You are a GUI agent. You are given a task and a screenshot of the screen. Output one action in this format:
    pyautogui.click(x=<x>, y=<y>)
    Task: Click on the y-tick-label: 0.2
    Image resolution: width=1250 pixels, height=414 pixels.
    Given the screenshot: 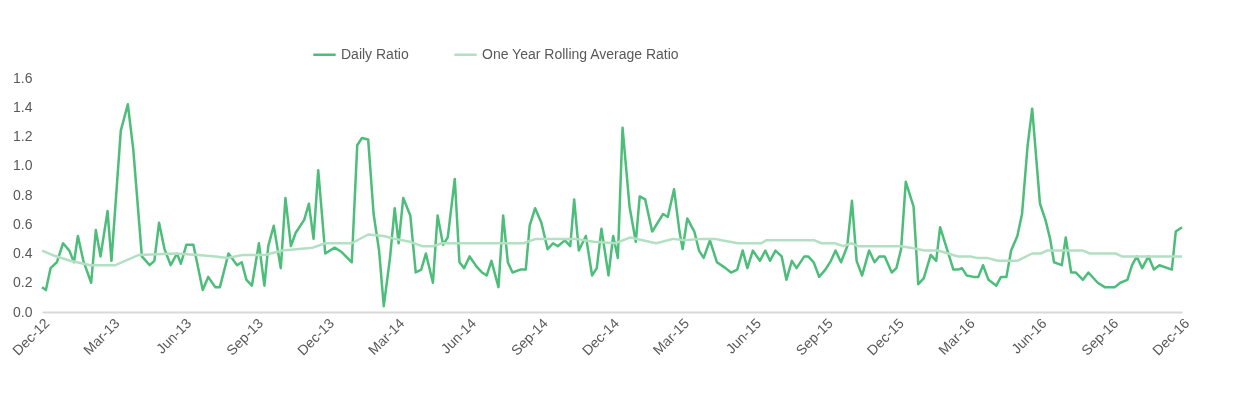 What is the action you would take?
    pyautogui.click(x=23, y=282)
    